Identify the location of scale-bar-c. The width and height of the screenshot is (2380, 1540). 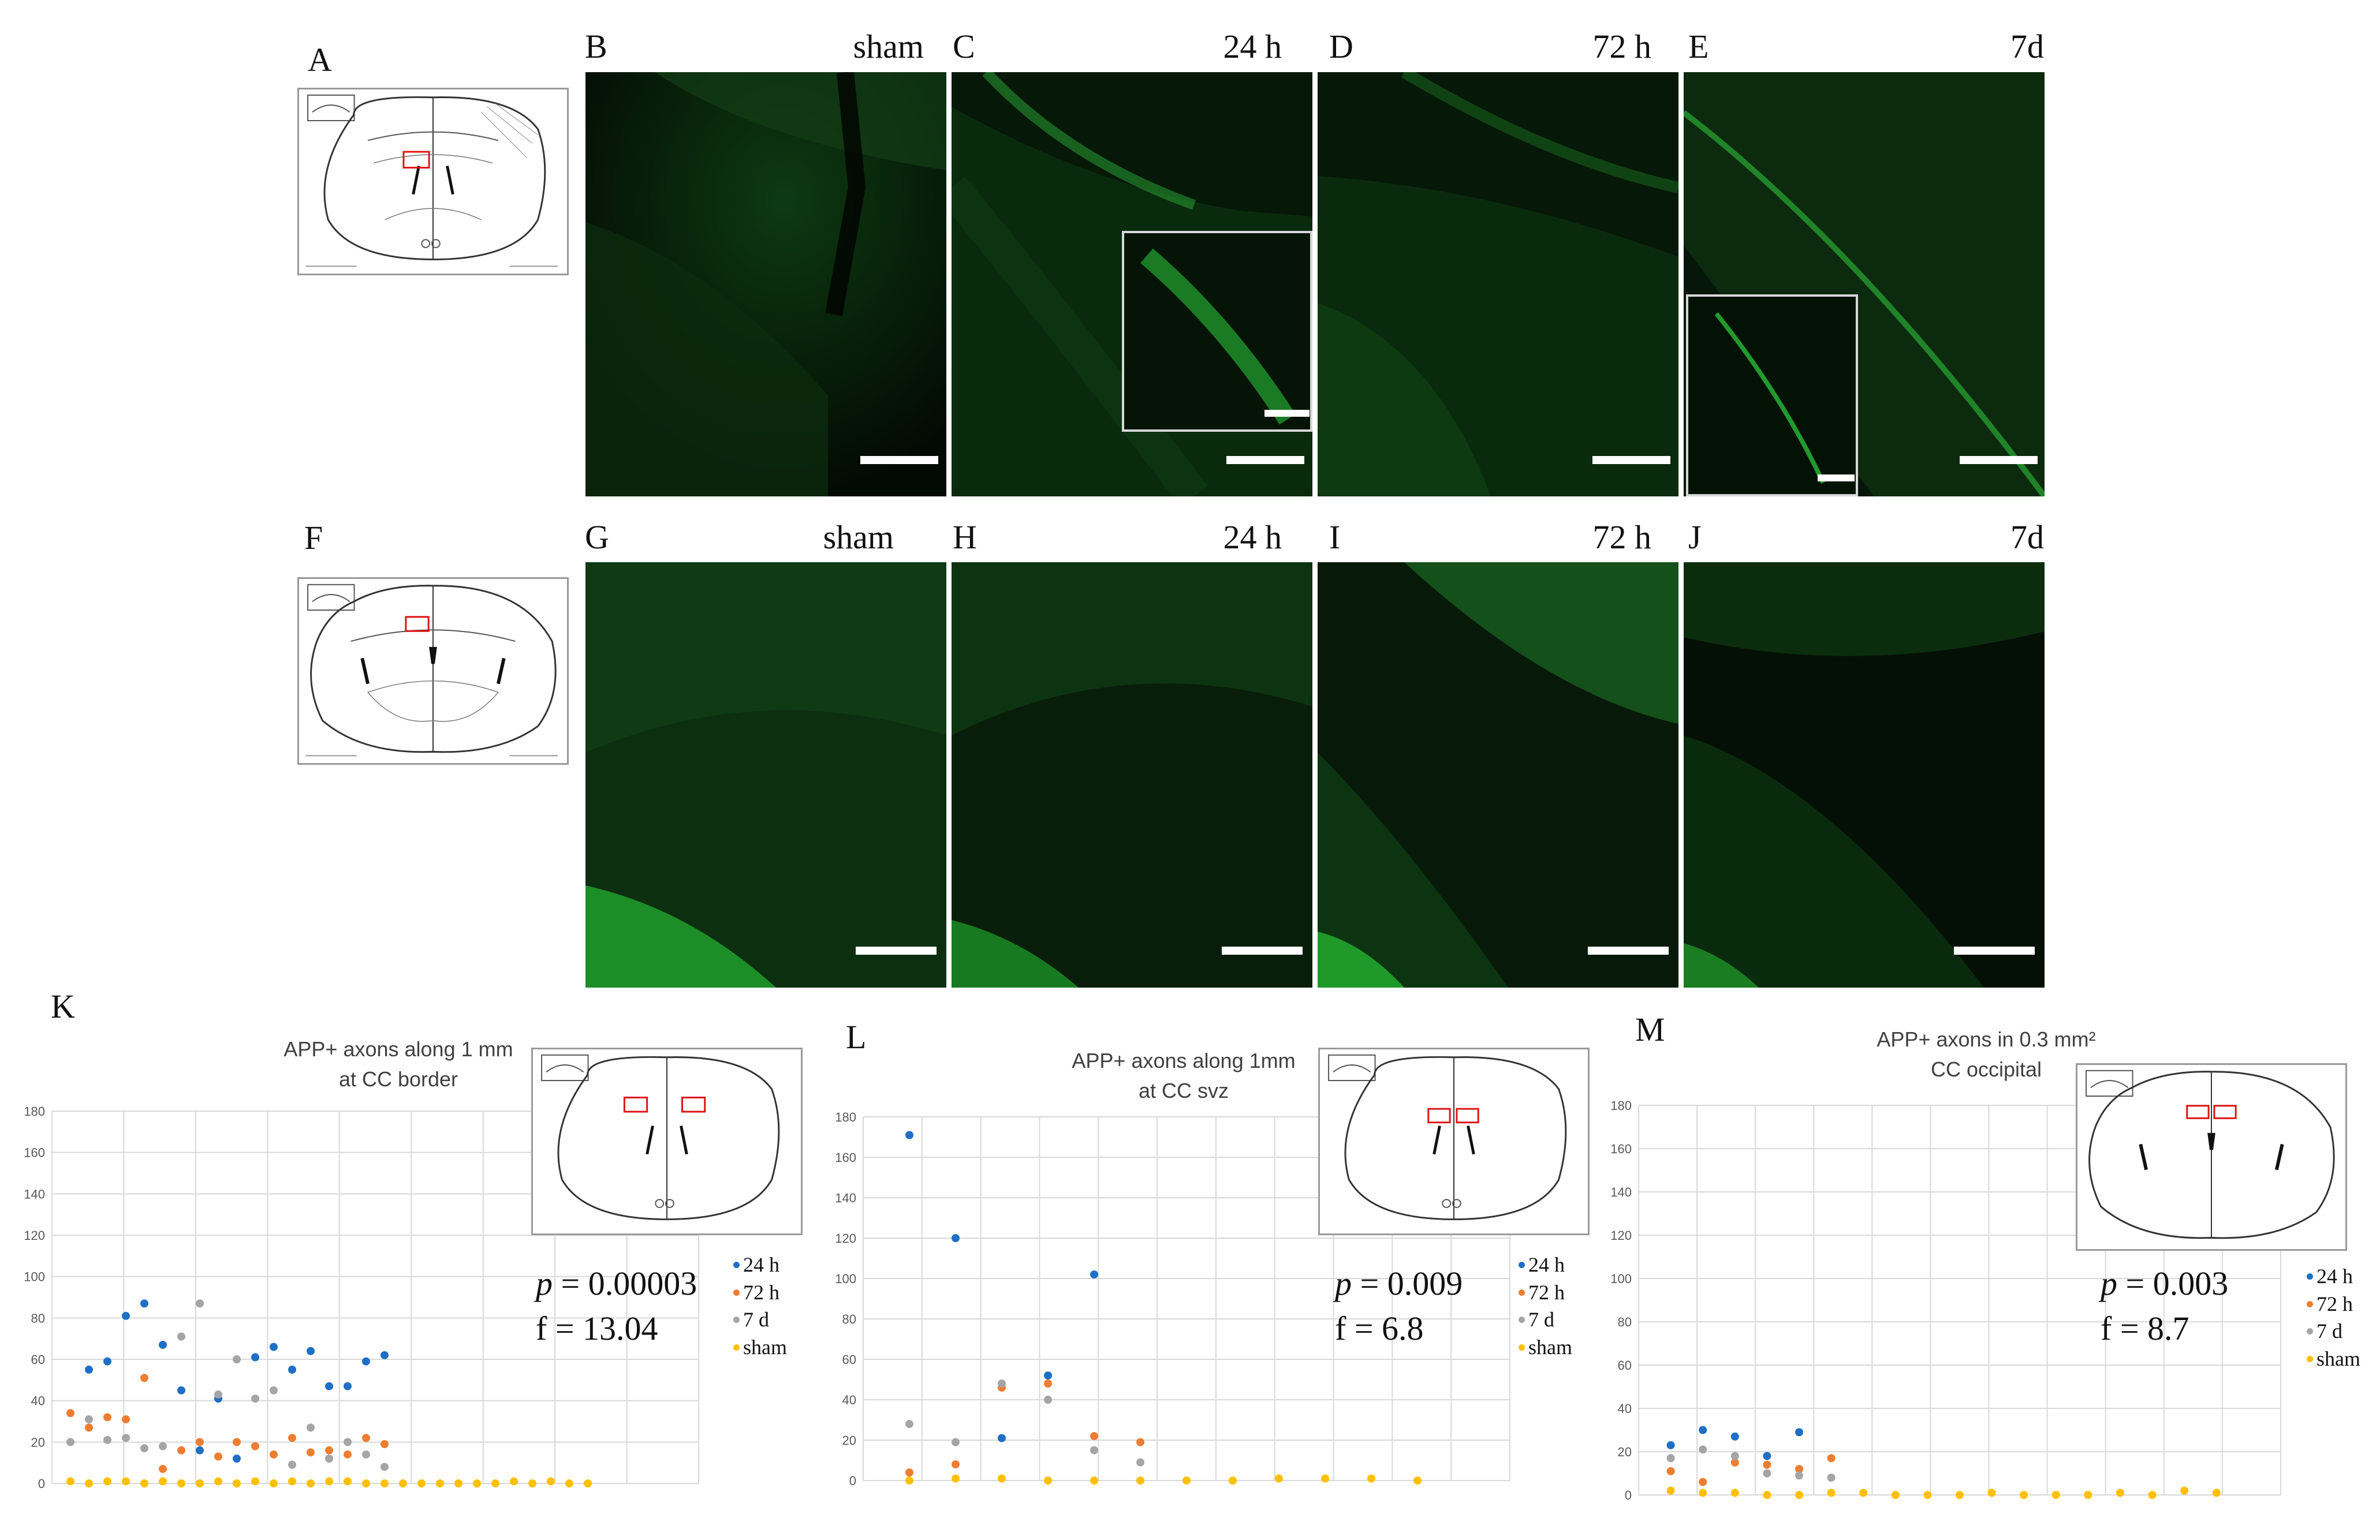
(1265, 460).